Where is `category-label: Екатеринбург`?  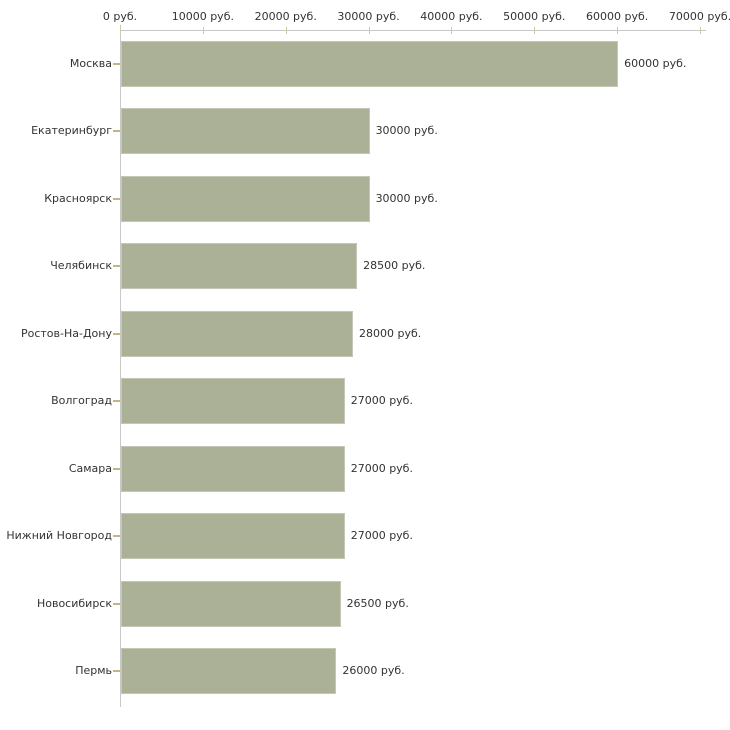 category-label: Екатеринбург is located at coordinates (71, 131).